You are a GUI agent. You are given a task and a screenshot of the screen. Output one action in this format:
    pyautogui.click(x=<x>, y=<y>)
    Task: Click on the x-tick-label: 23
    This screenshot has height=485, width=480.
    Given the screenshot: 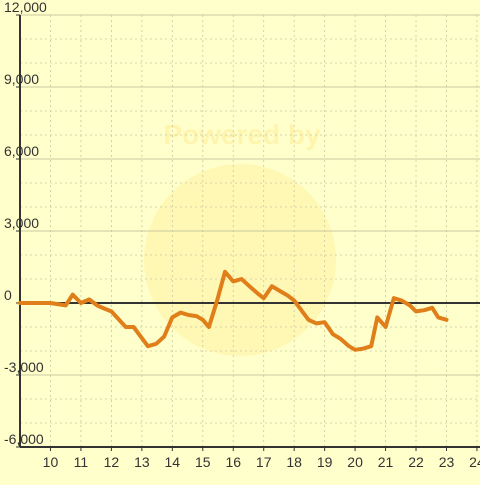 What is the action you would take?
    pyautogui.click(x=447, y=462)
    